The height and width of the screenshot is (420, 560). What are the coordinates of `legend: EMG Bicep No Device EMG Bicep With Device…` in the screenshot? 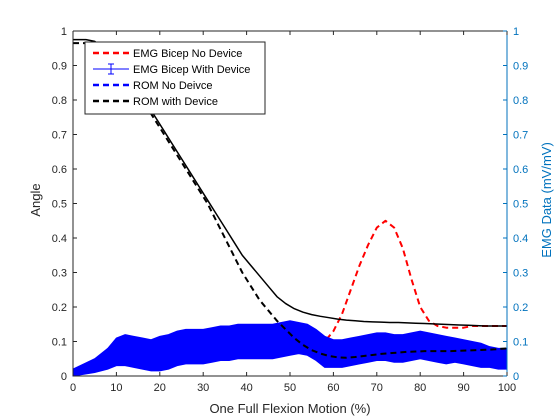 It's located at (175, 78).